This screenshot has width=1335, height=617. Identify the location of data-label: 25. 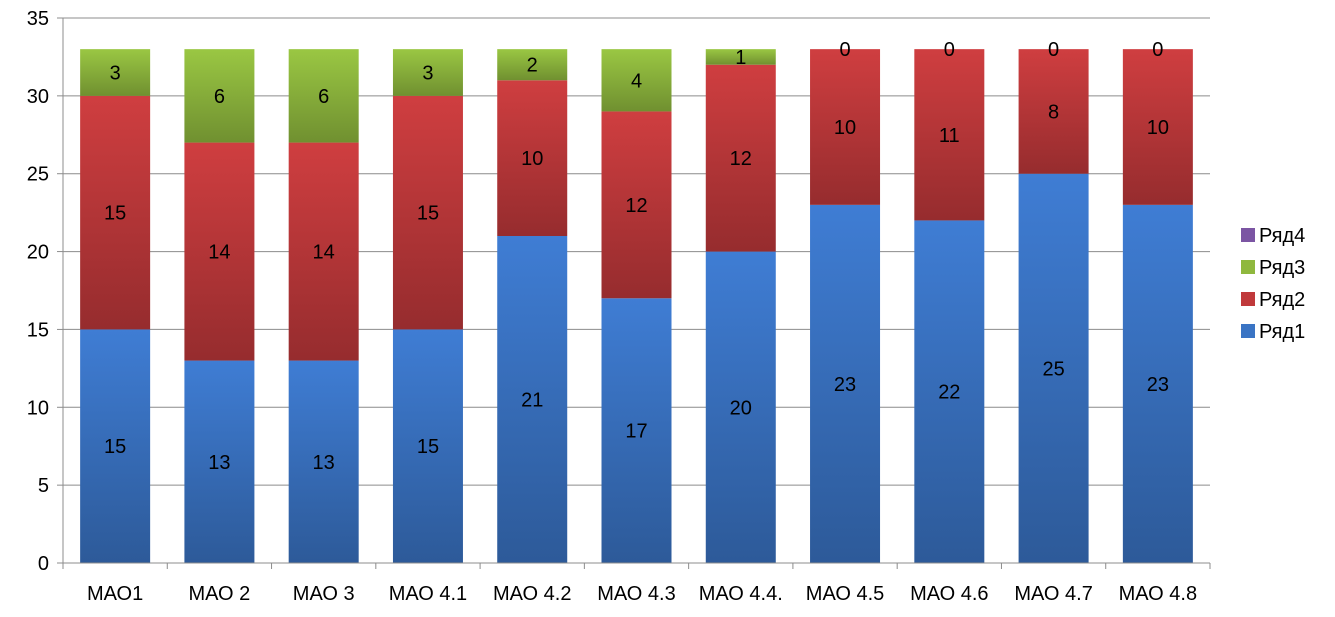
(1053, 369).